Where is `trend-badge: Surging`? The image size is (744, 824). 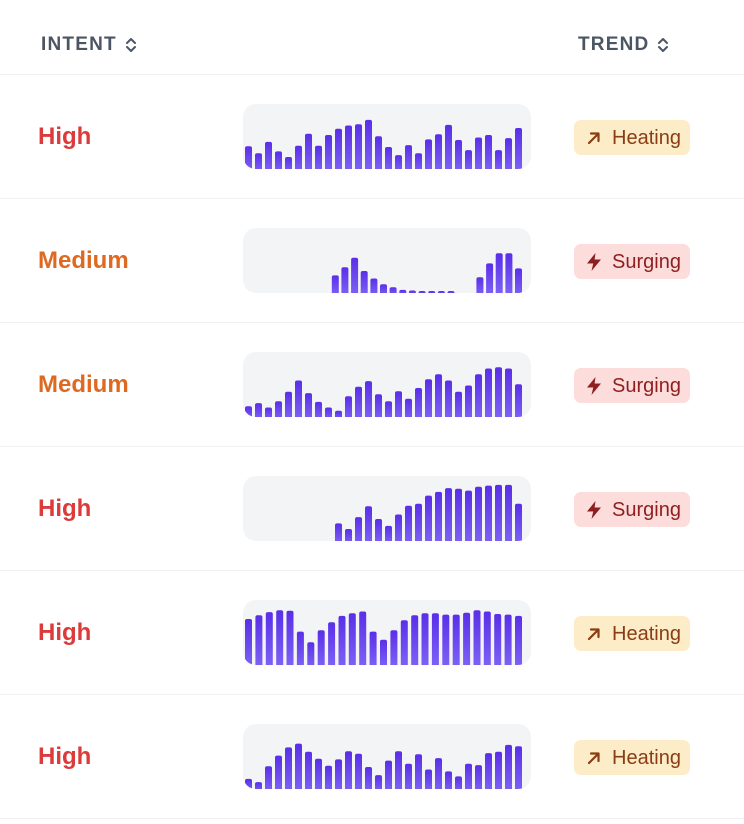 trend-badge: Surging is located at coordinates (632, 385).